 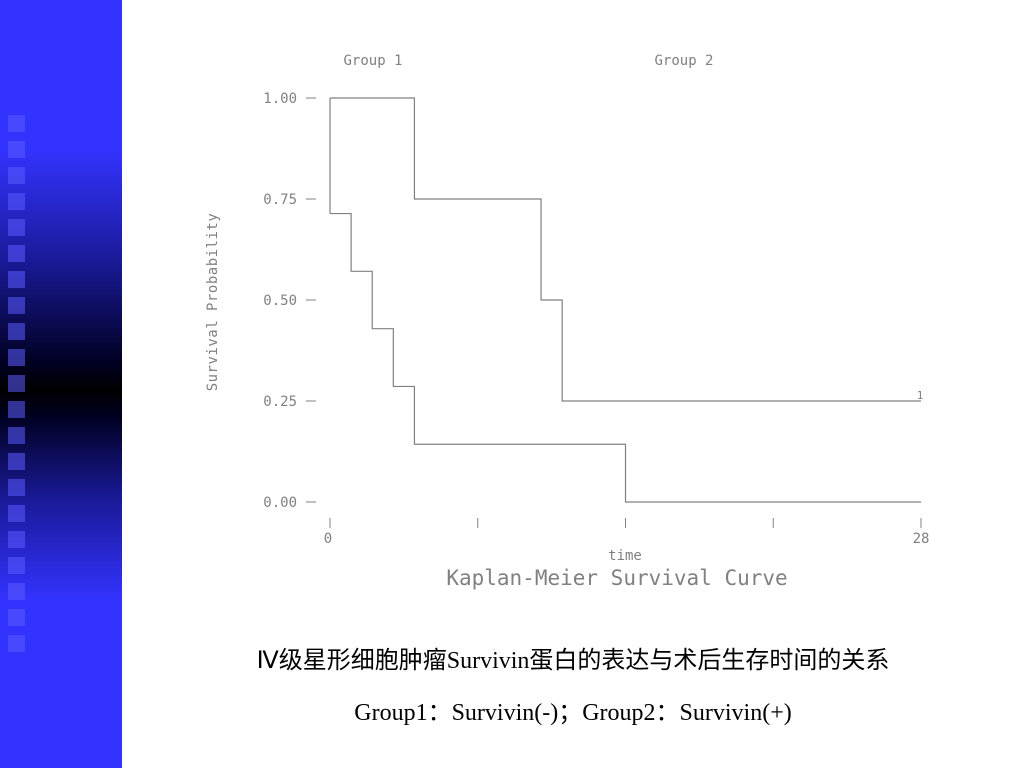 What do you see at coordinates (280, 301) in the screenshot?
I see `y-tick-label: 0.50` at bounding box center [280, 301].